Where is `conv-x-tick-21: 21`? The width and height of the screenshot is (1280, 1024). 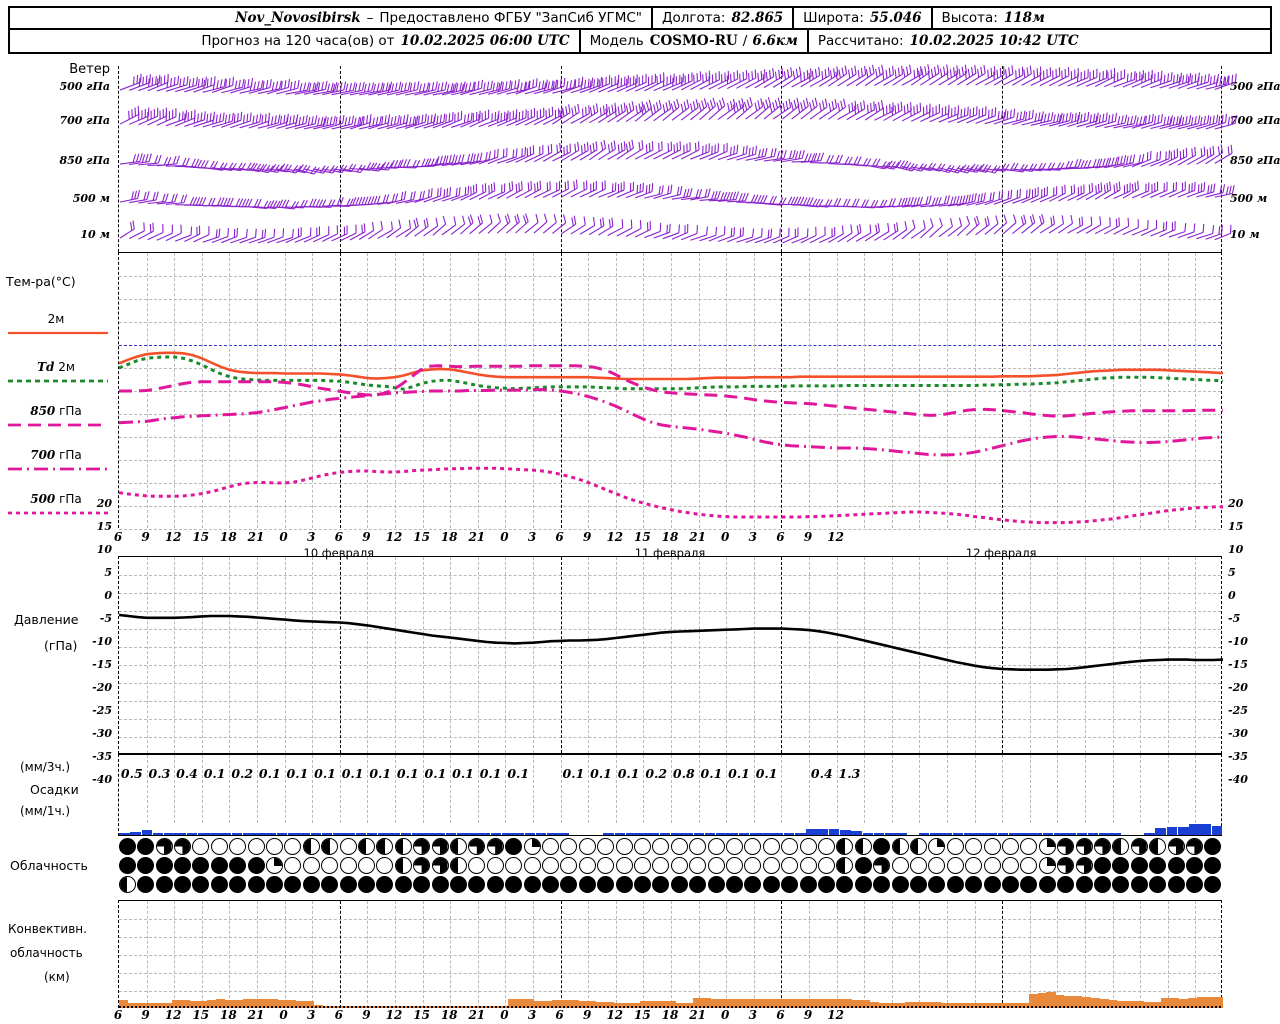
conv-x-tick-21: 21 is located at coordinates (697, 1015).